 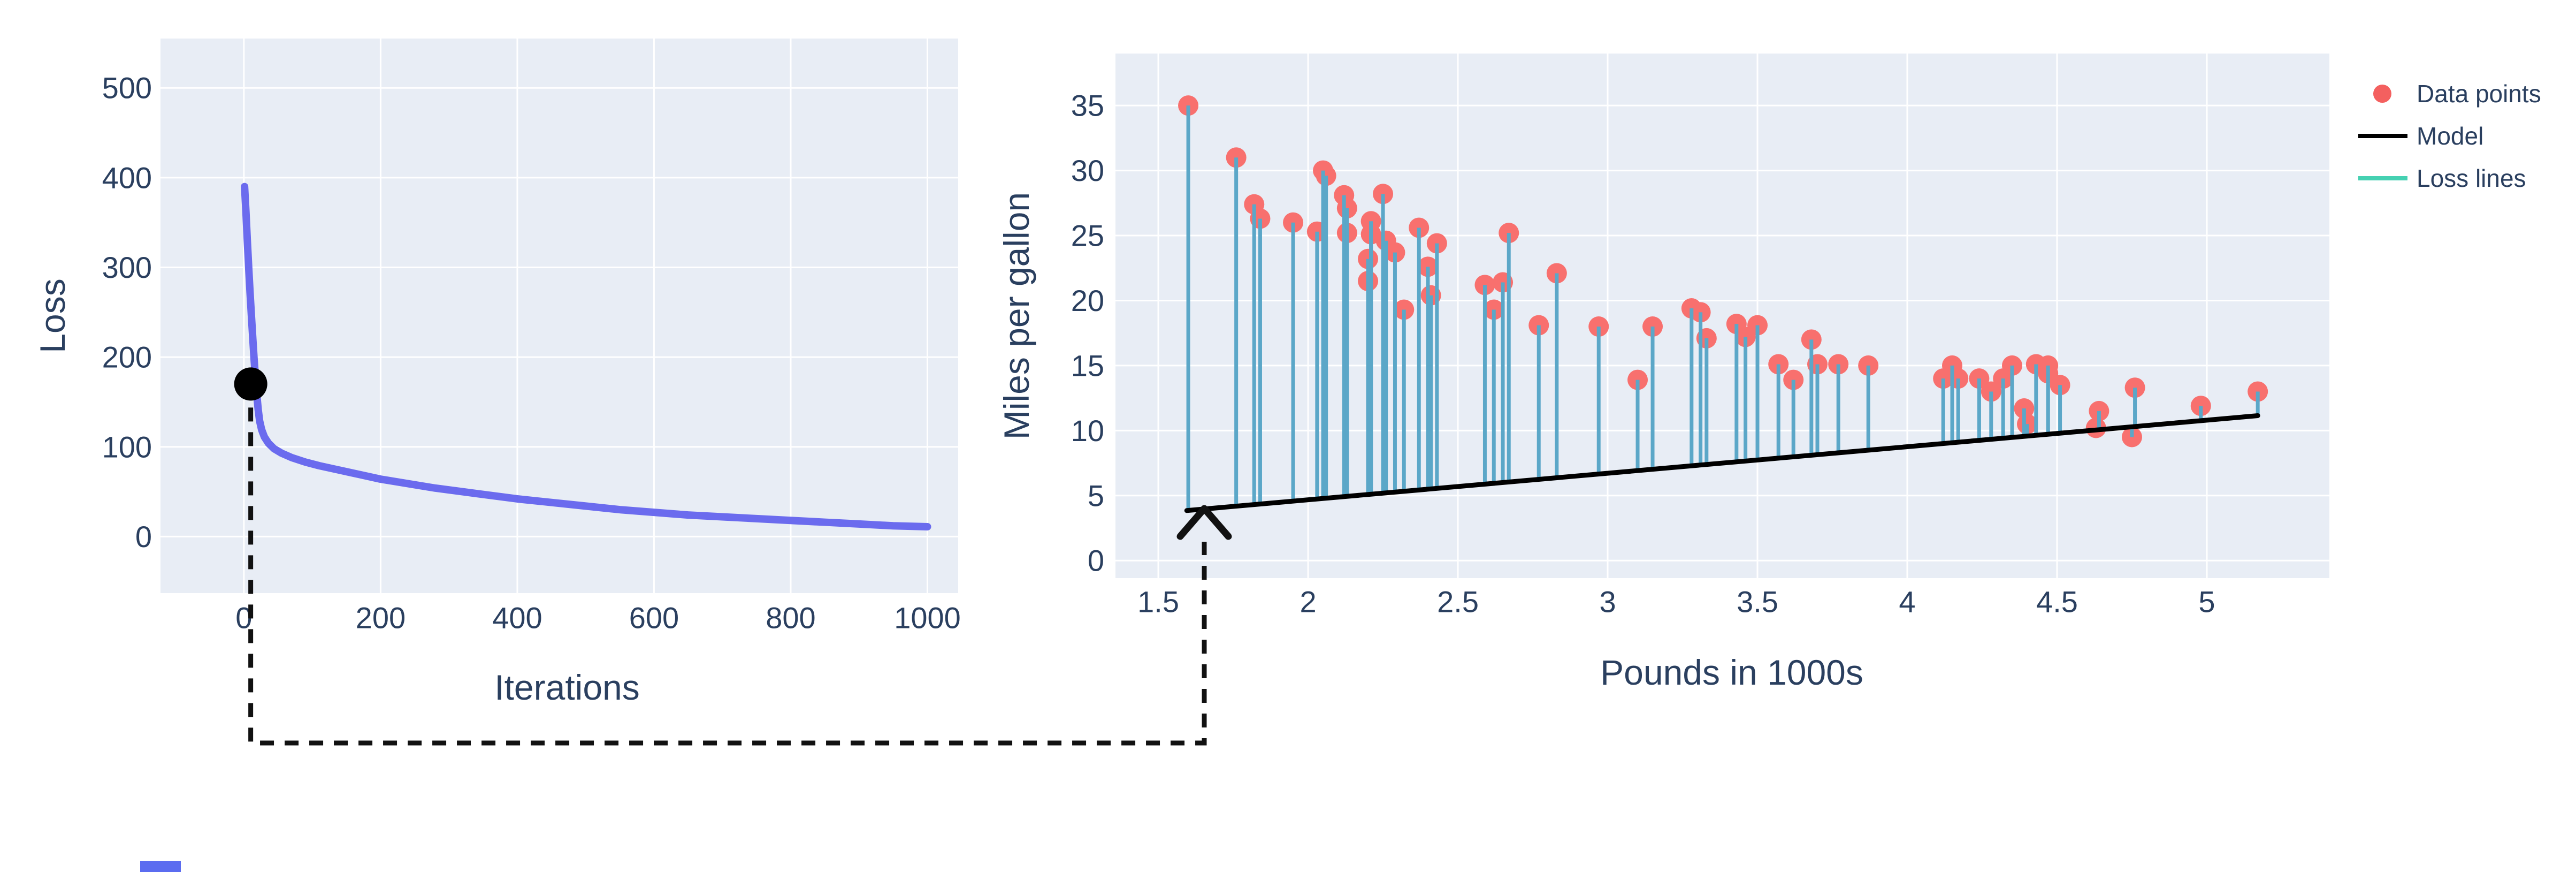 I want to click on legend-label: Loss lines, so click(x=2471, y=178).